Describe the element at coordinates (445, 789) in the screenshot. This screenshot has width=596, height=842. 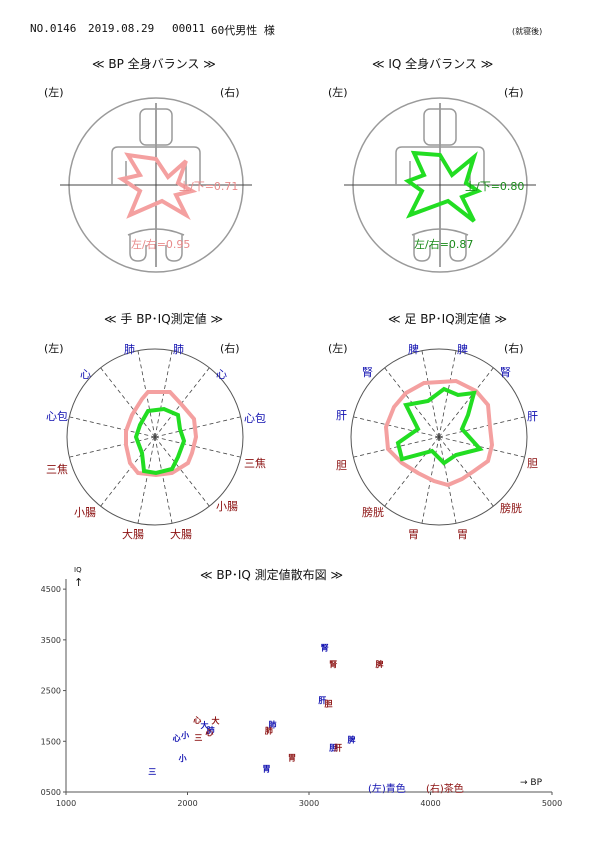
I see `scatter-legend-right: (右)茶色` at that location.